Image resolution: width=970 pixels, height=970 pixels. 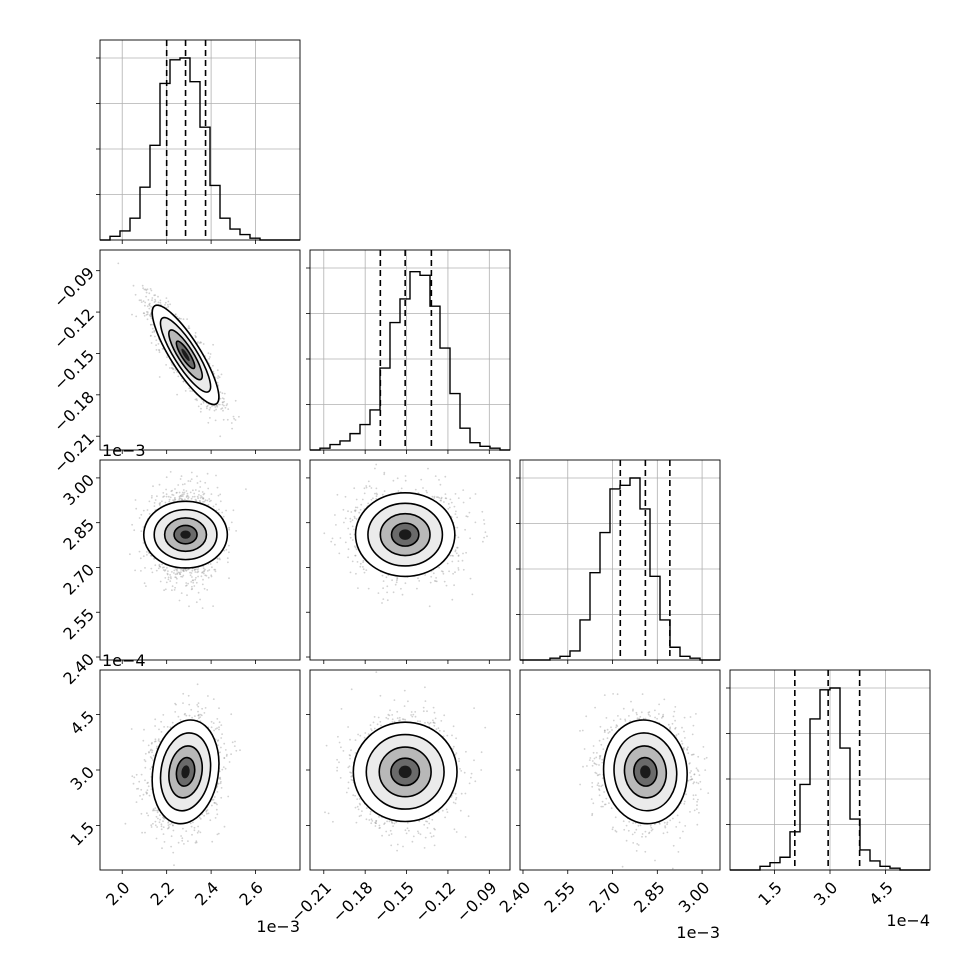 I want to click on y-multiplier-label: 1e−4, so click(x=124, y=660).